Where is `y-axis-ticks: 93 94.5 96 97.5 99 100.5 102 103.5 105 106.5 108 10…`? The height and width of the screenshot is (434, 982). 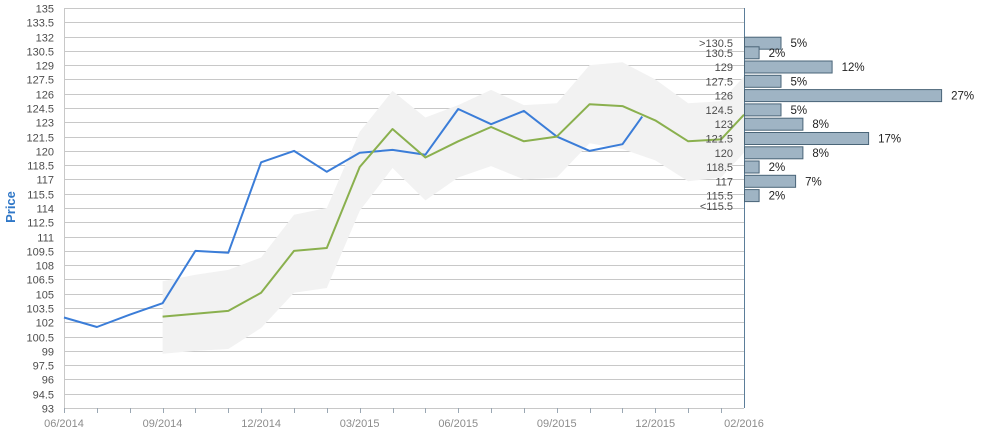 y-axis-ticks: 93 94.5 96 97.5 99 100.5 102 103.5 105 106.5 108 10… is located at coordinates (40, 210).